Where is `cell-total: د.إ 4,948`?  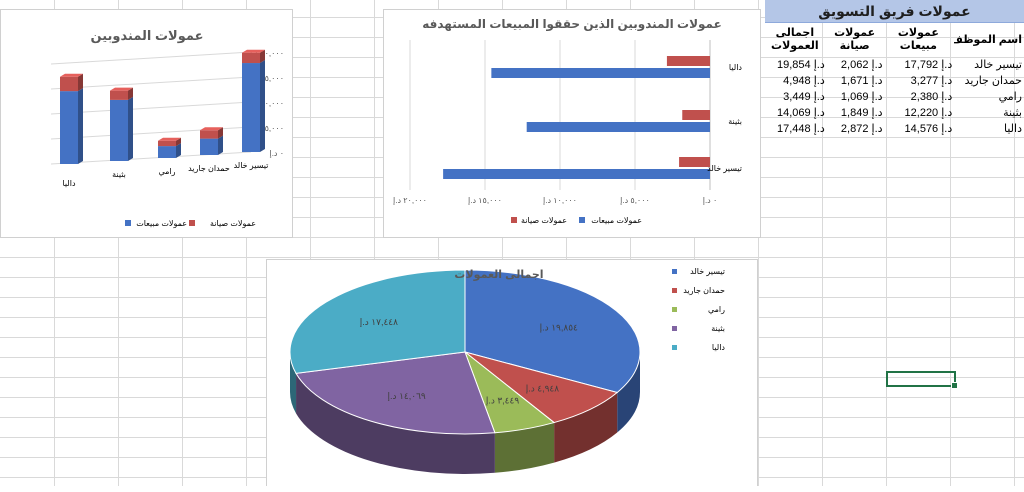
cell-total: د.إ 4,948 is located at coordinates (796, 81).